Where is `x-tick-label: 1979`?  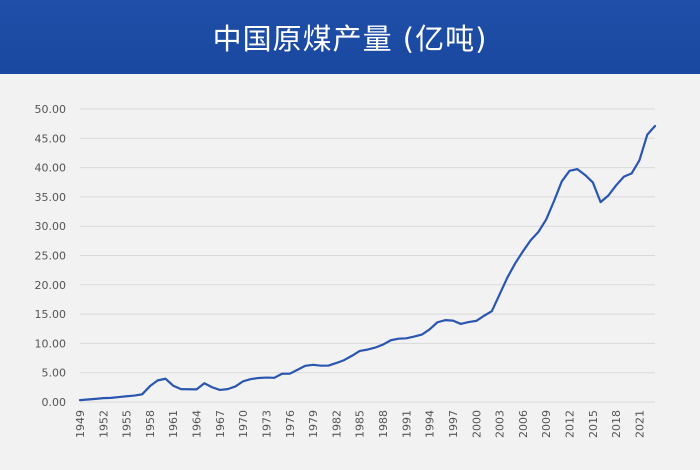
x-tick-label: 1979 is located at coordinates (313, 424).